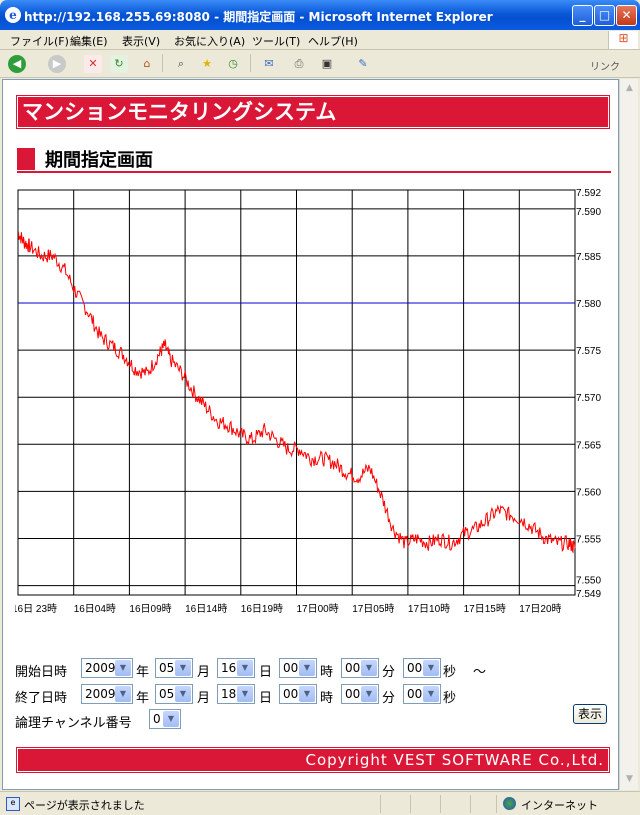  What do you see at coordinates (333, 41) in the screenshot?
I see `menu-help: ヘルプ(H)` at bounding box center [333, 41].